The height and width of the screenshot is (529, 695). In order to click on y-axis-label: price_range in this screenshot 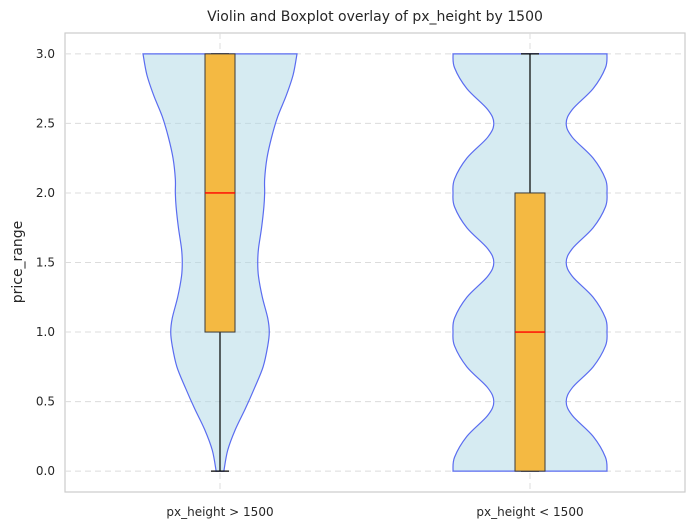, I will do `click(18, 262)`.